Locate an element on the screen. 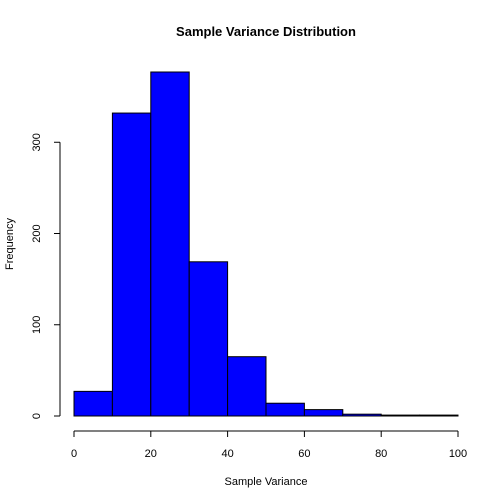 The width and height of the screenshot is (504, 504). x-tick-label: 20 is located at coordinates (151, 454).